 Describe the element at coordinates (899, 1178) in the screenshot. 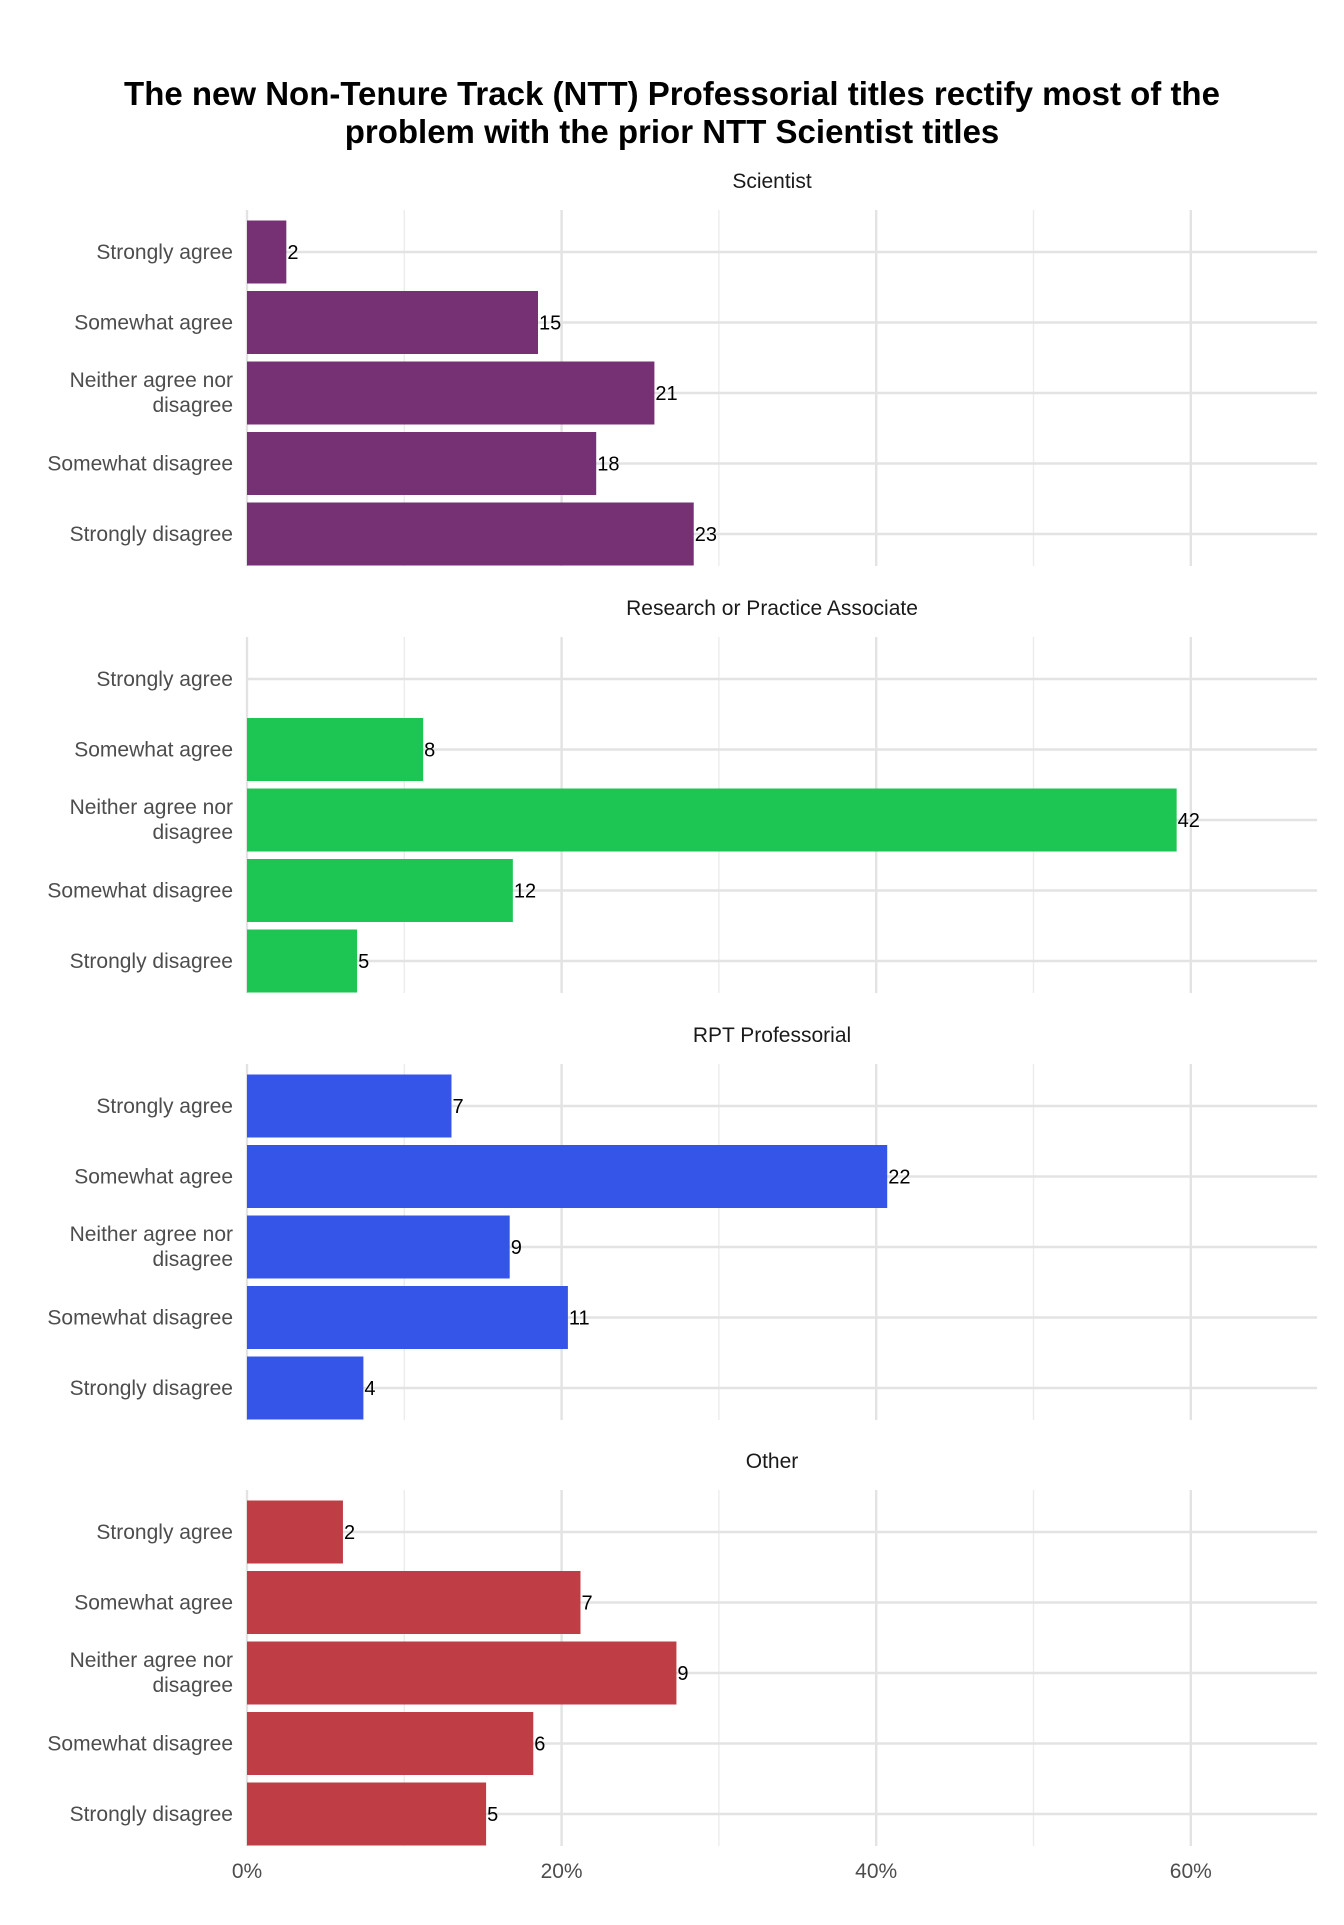

I see `bar-value-label: 22` at that location.